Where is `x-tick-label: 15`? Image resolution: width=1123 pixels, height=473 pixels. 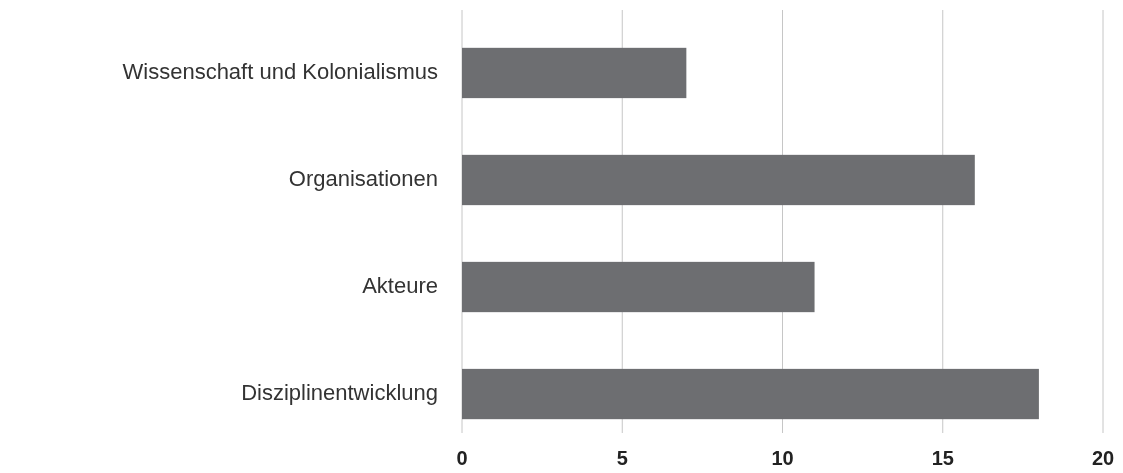
x-tick-label: 15 is located at coordinates (942, 458).